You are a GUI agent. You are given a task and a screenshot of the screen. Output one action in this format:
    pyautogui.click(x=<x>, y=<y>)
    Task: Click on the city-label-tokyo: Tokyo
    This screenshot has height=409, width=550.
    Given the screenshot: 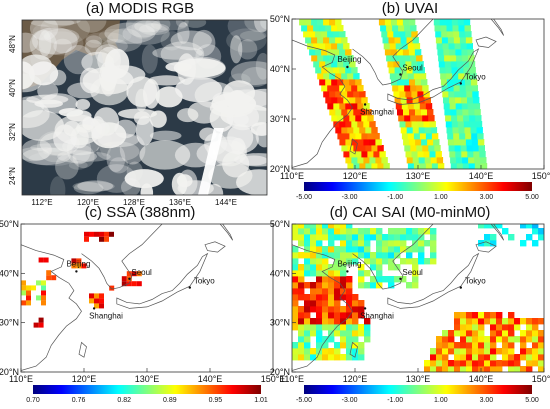 What is the action you would take?
    pyautogui.click(x=204, y=281)
    